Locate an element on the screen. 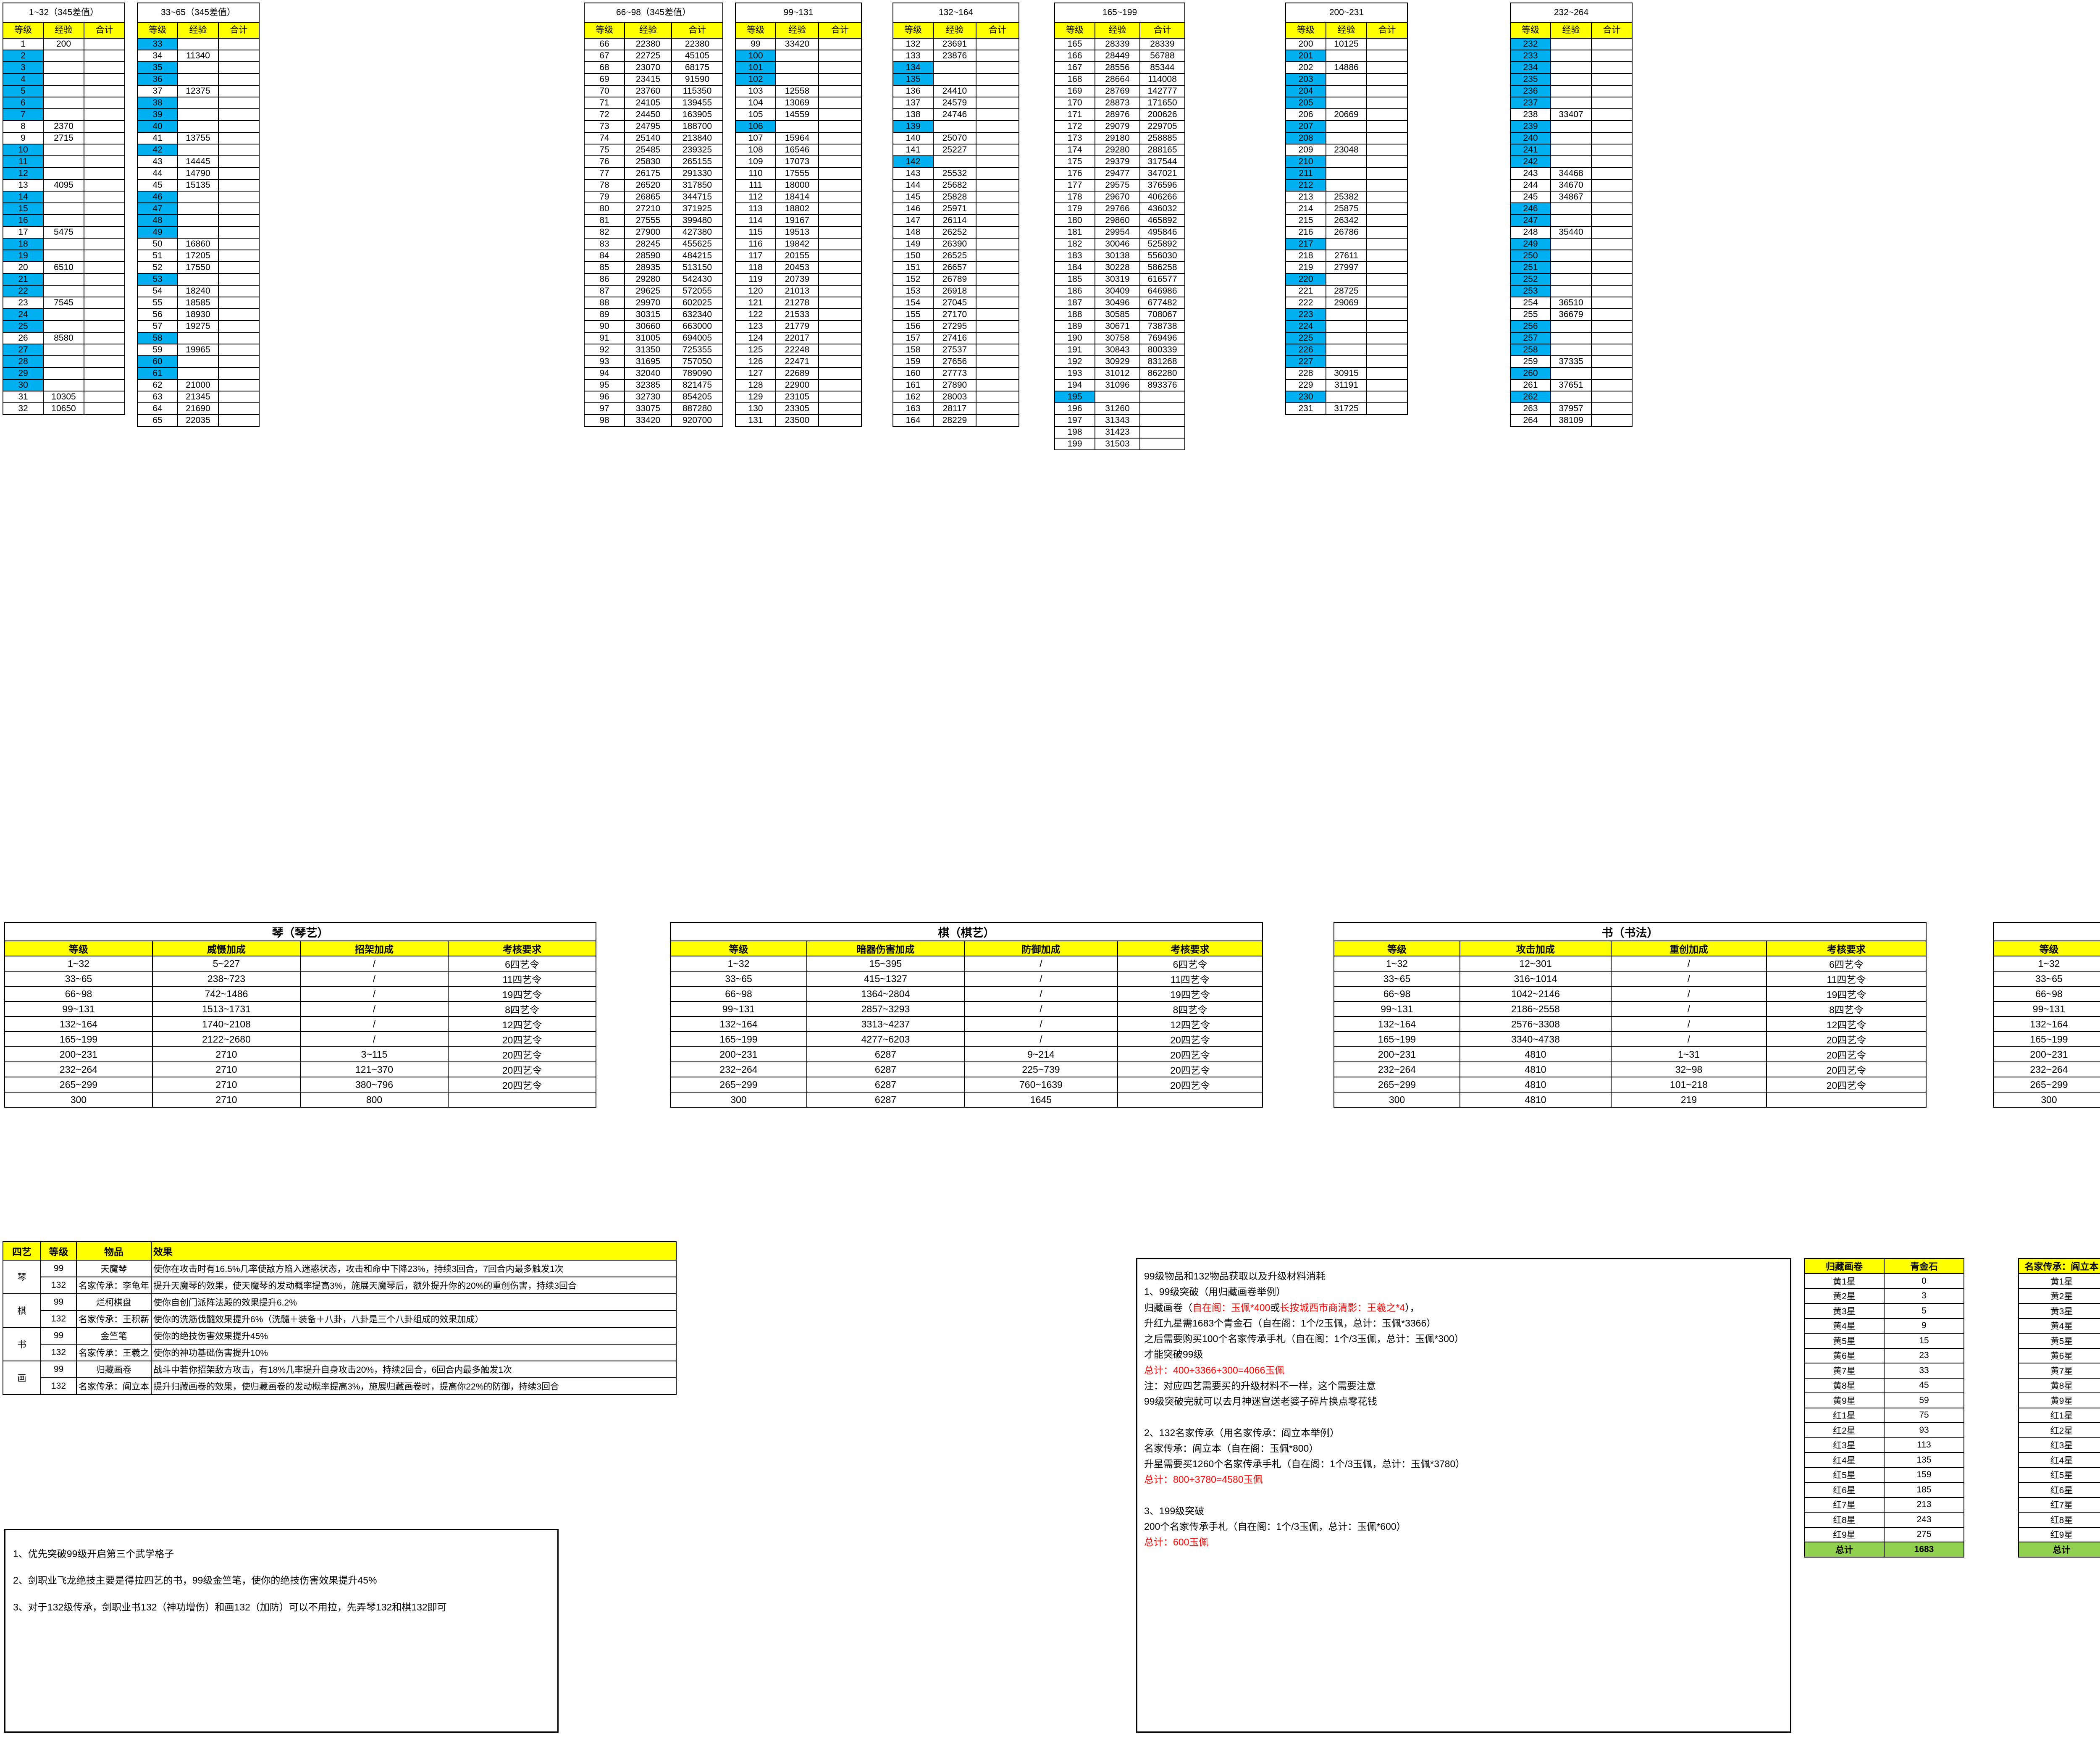 The height and width of the screenshot is (1739, 2100). art-table-title-row: 琴（琴艺） is located at coordinates (300, 931).